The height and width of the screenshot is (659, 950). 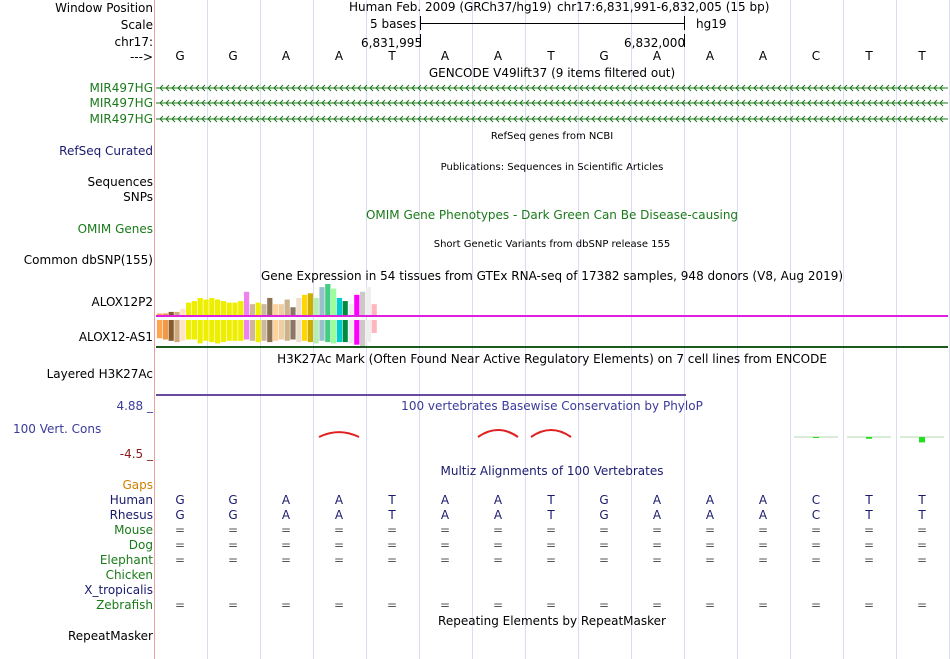 I want to click on refseq-label: RefSeq Curated, so click(x=106, y=151).